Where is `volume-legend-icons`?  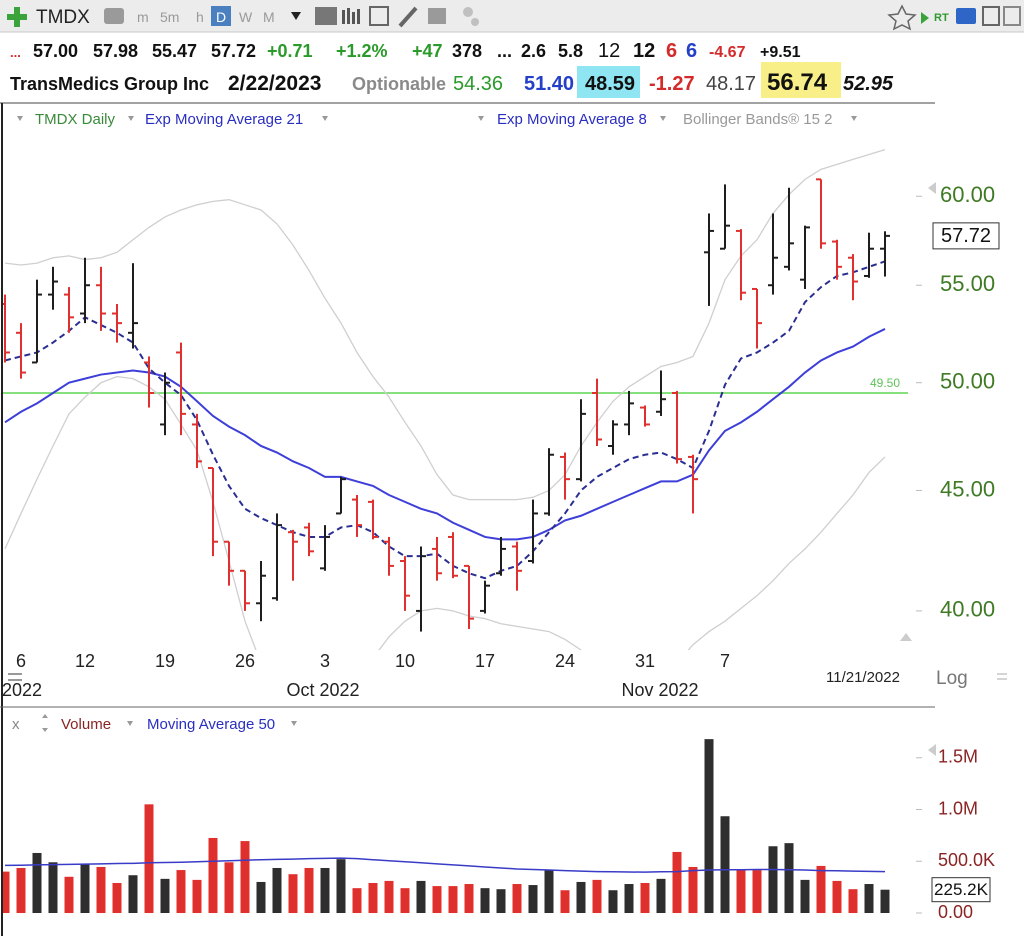
volume-legend-icons is located at coordinates (169, 723).